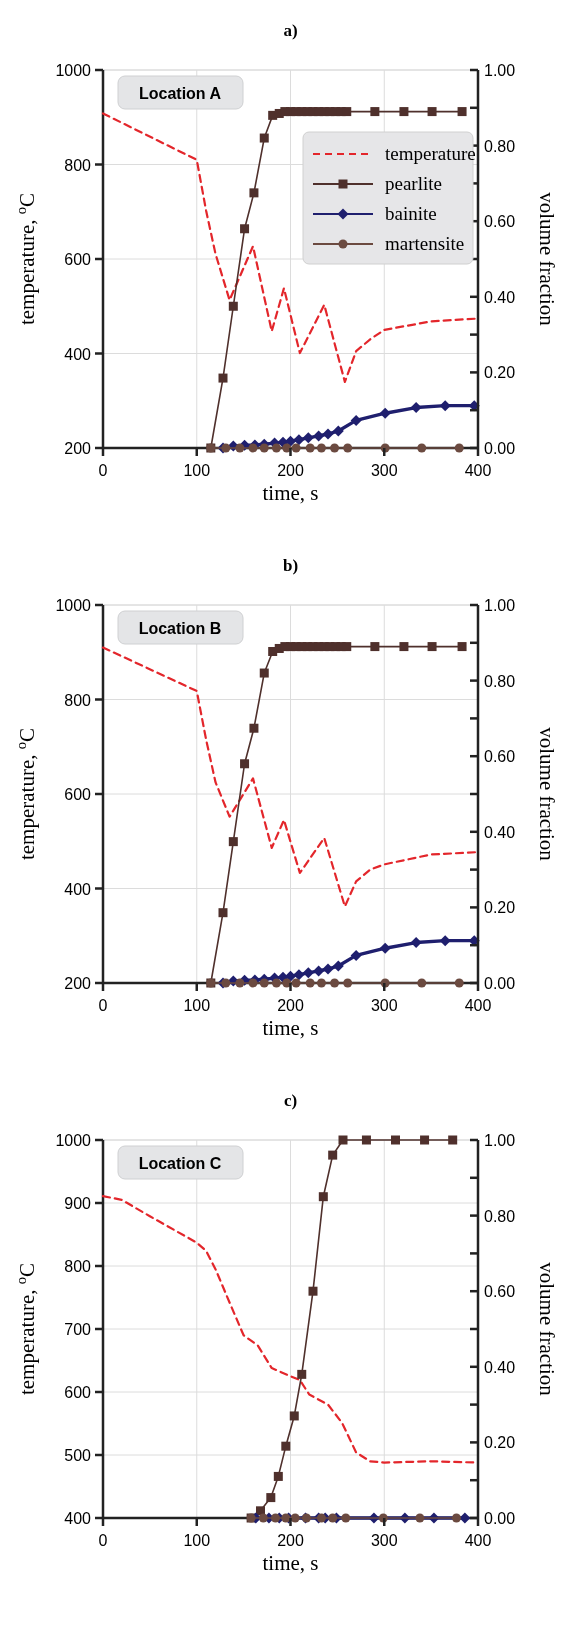 This screenshot has width=580, height=1645. I want to click on annotation: Location C, so click(180, 1163).